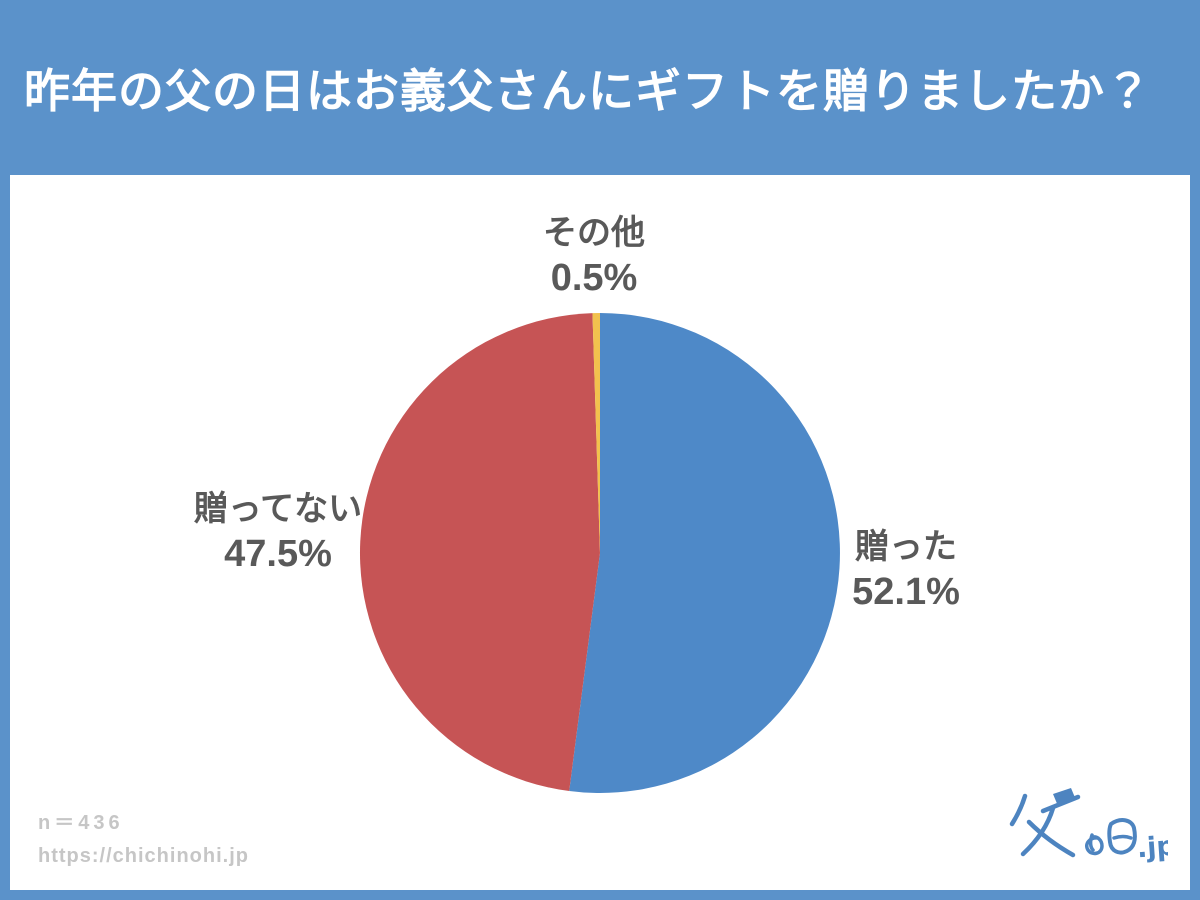  What do you see at coordinates (594, 233) in the screenshot?
I see `pie-label-other-name: その他` at bounding box center [594, 233].